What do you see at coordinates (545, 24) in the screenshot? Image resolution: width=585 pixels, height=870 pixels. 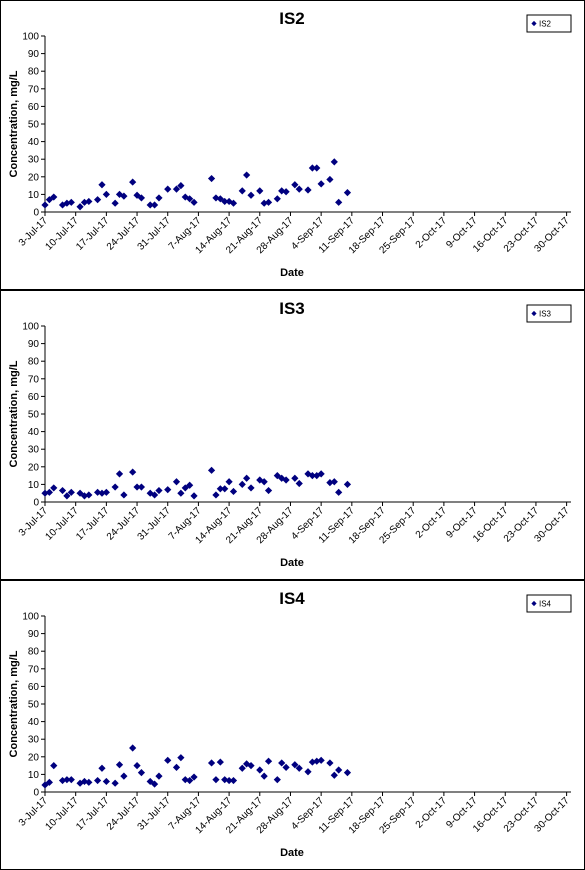 I see `legend-label: IS2` at bounding box center [545, 24].